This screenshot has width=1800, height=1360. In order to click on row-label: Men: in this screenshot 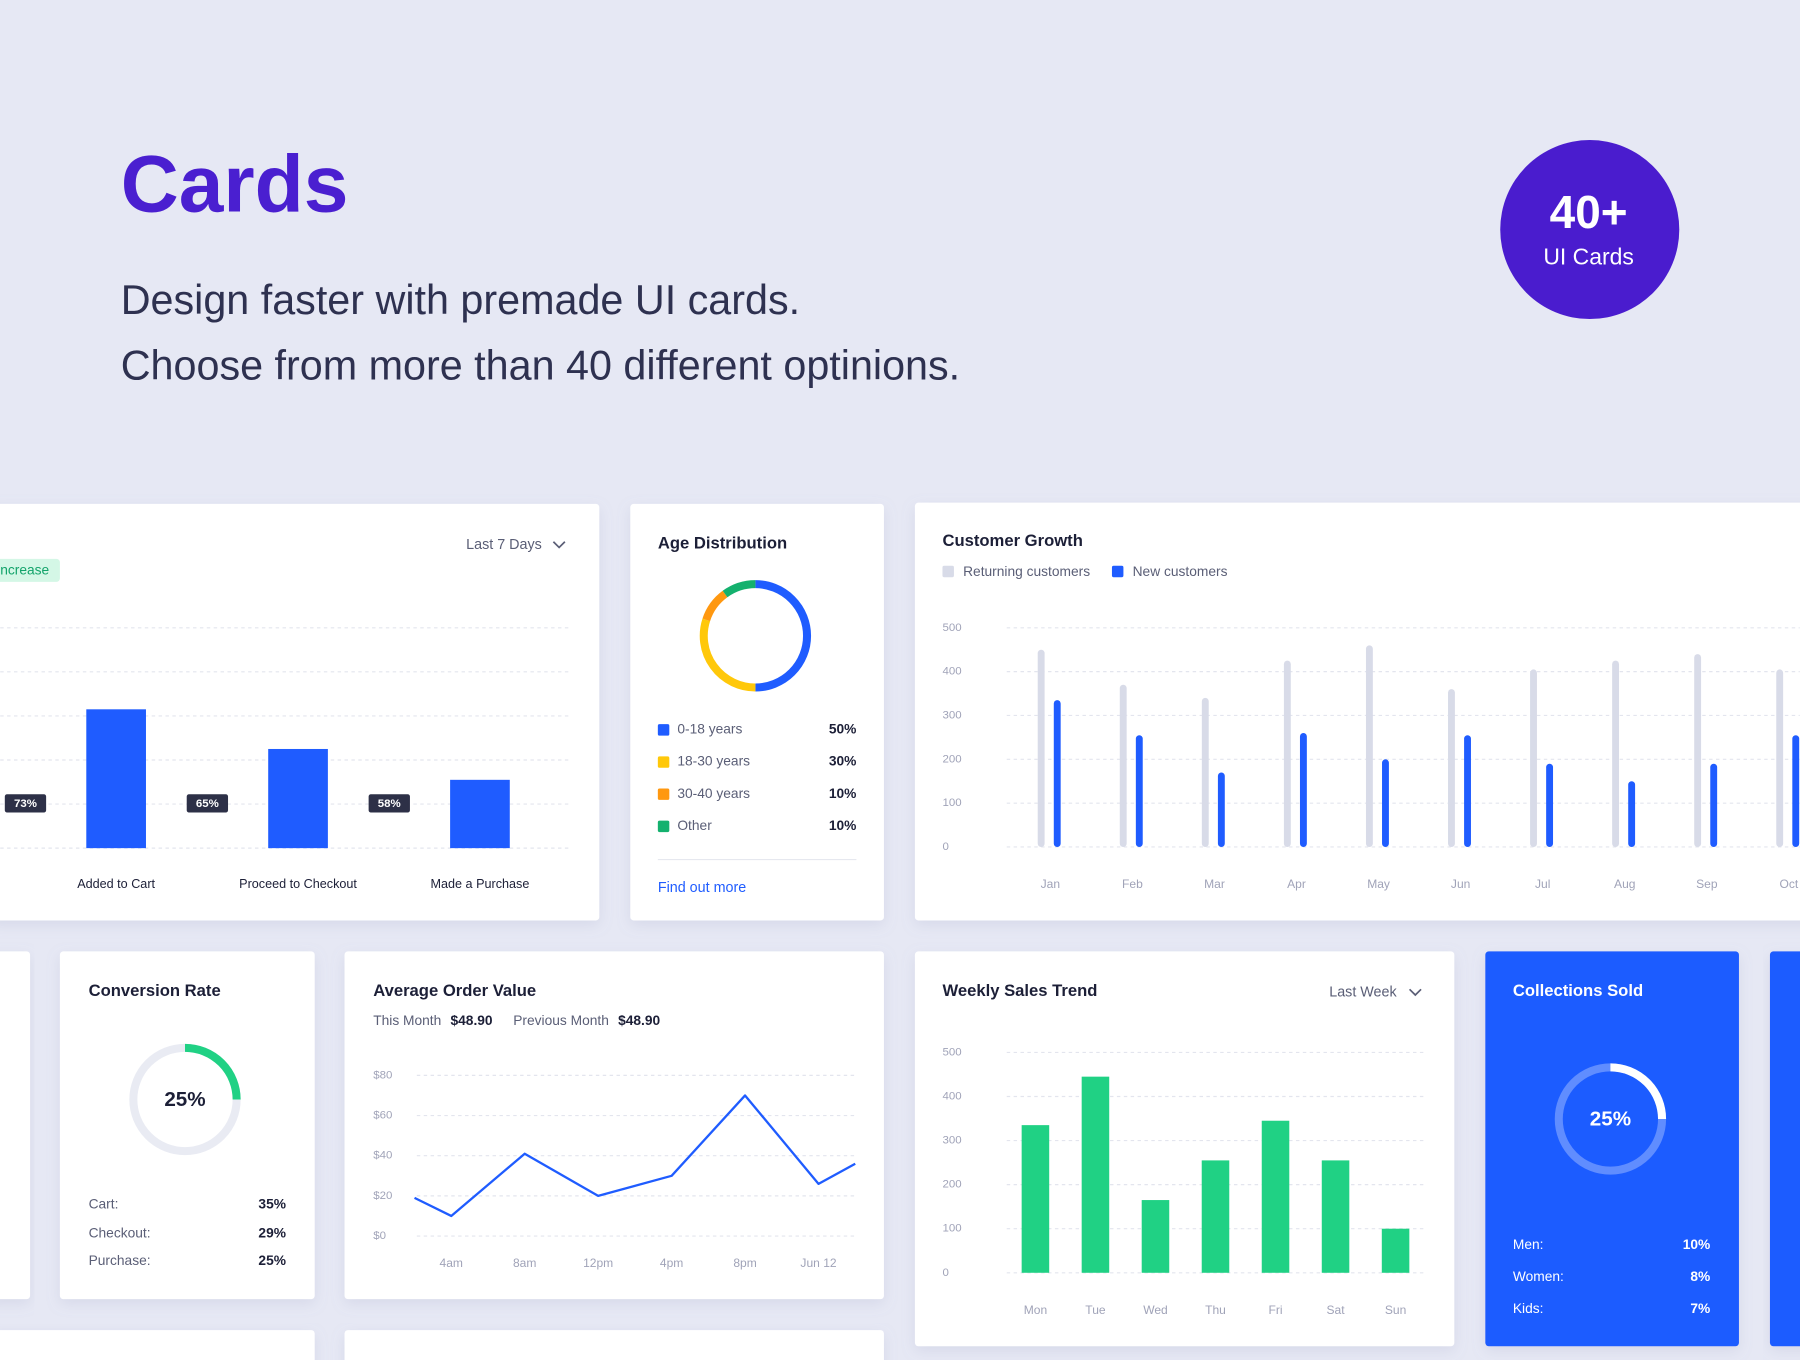, I will do `click(1528, 1244)`.